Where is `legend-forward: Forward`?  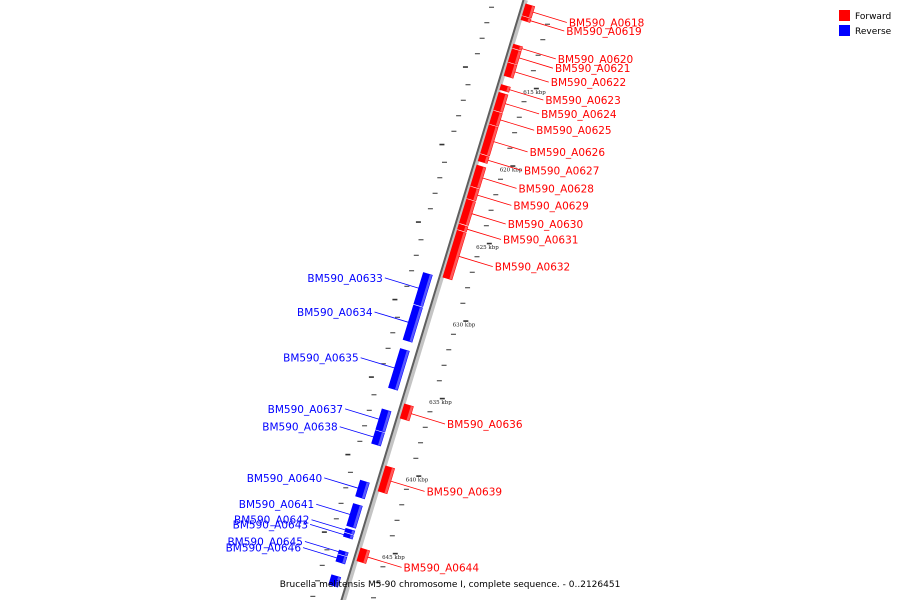 legend-forward: Forward is located at coordinates (865, 16).